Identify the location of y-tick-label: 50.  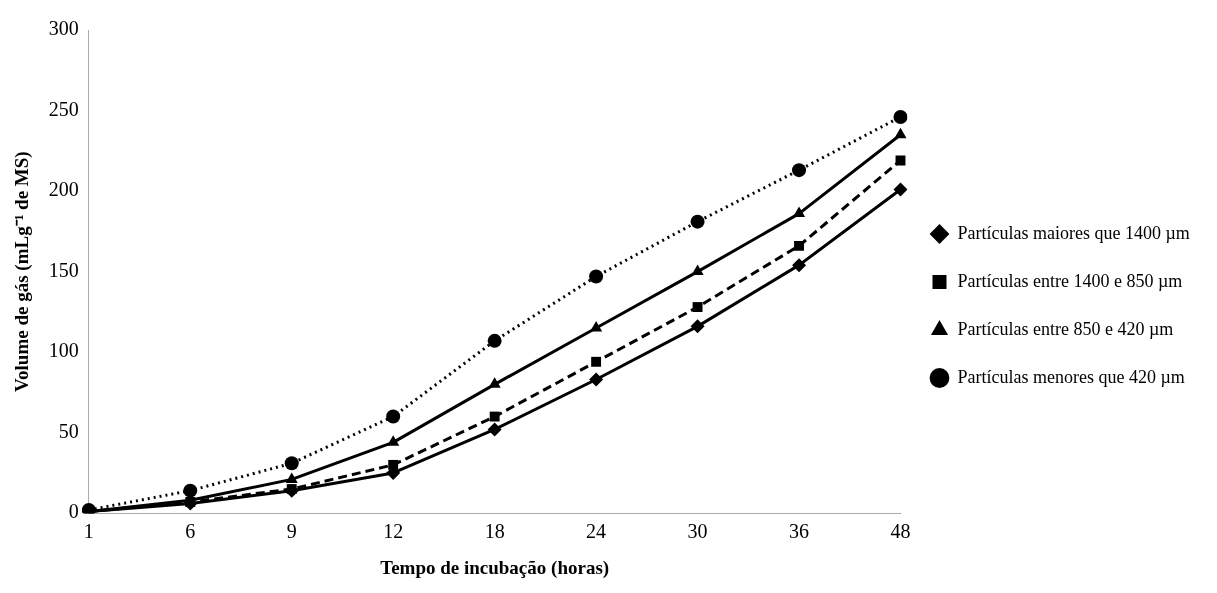
(68, 430).